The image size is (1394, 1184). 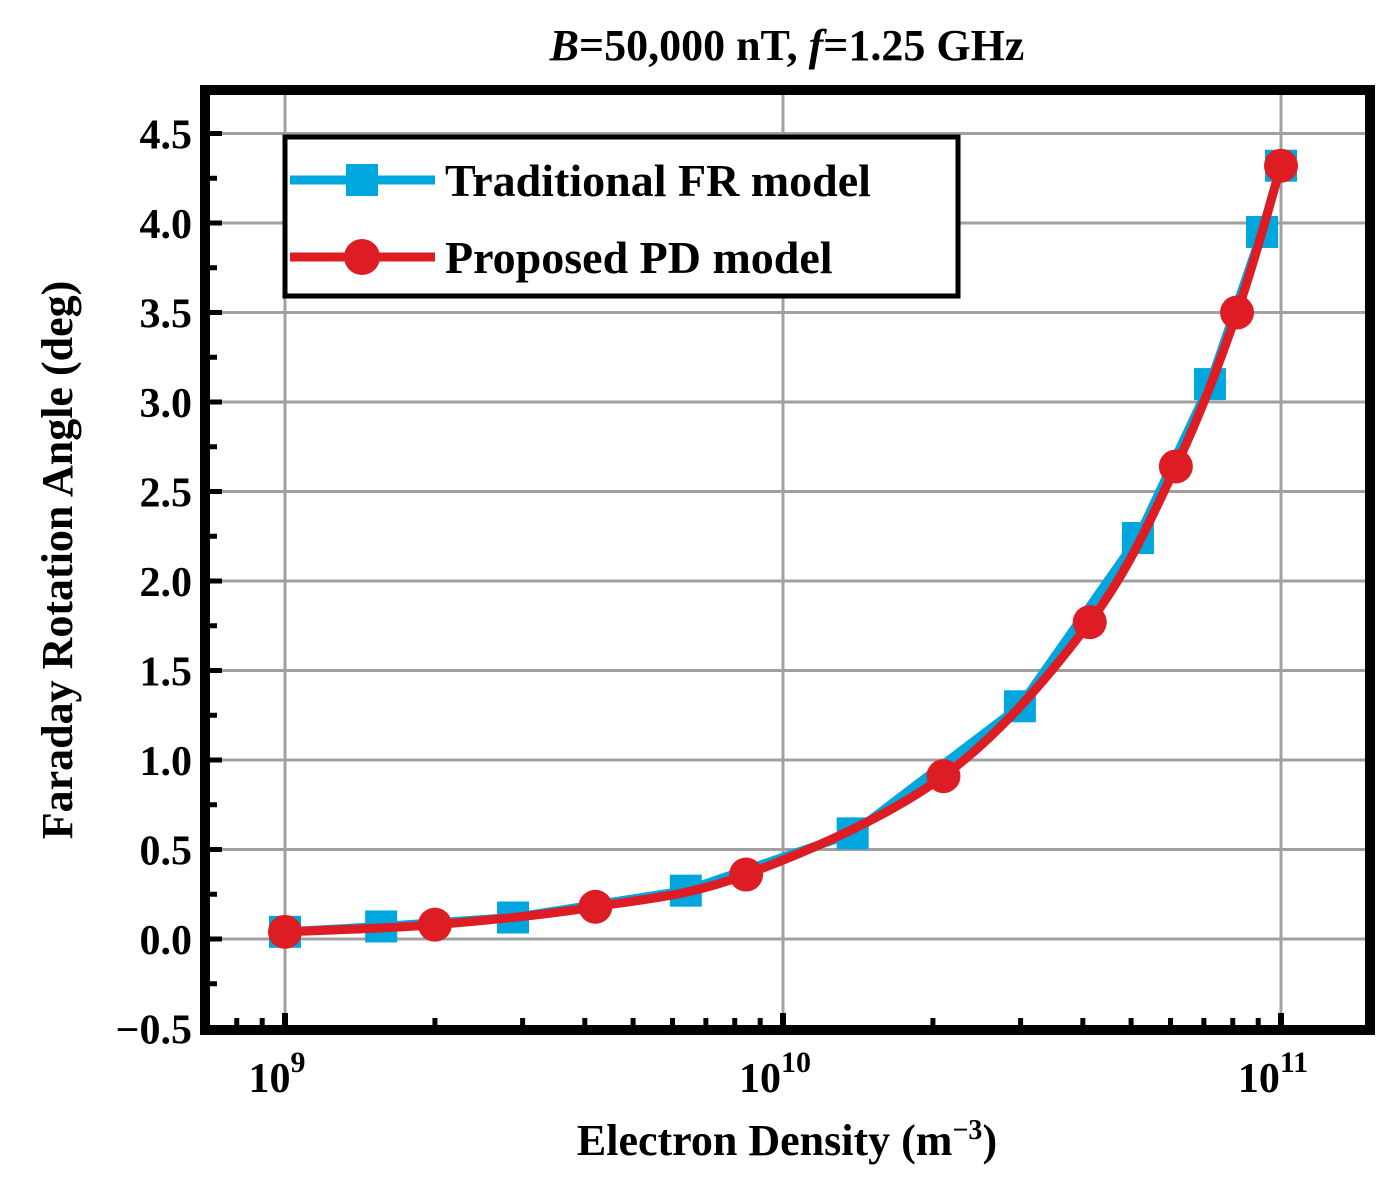 What do you see at coordinates (1294, 1062) in the screenshot?
I see `x-tick-exp: 11` at bounding box center [1294, 1062].